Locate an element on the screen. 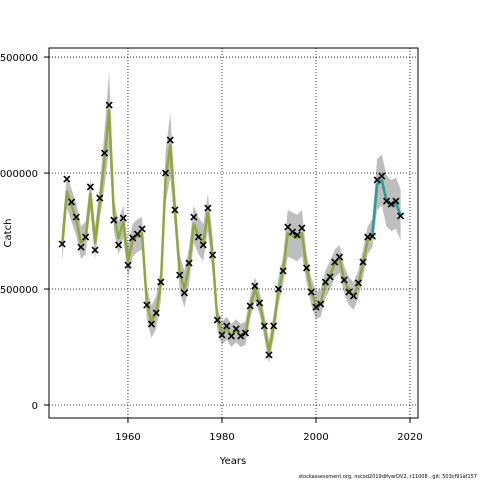 This screenshot has width=480, height=480. y-tick-label: 500000 is located at coordinates (19, 290).